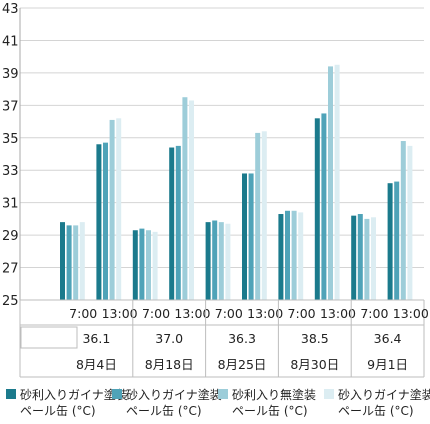 The height and width of the screenshot is (424, 430). I want to click on y-tick-label: 33, so click(10, 171).